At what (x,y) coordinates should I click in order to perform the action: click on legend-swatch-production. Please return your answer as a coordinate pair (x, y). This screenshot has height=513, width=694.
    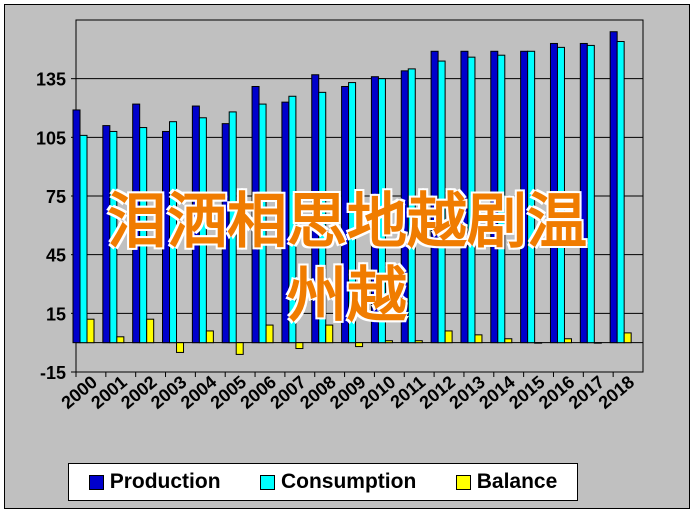
    Looking at the image, I should click on (96, 482).